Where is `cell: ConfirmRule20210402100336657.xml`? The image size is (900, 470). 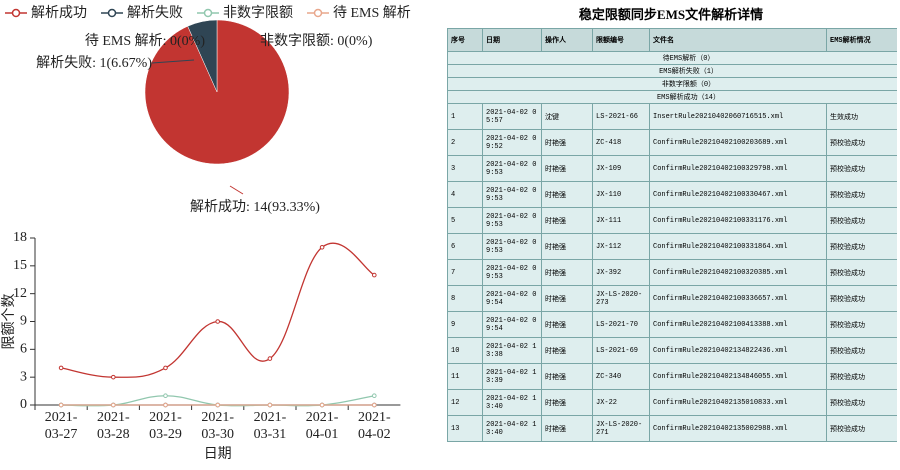
cell: ConfirmRule20210402100336657.xml is located at coordinates (738, 298).